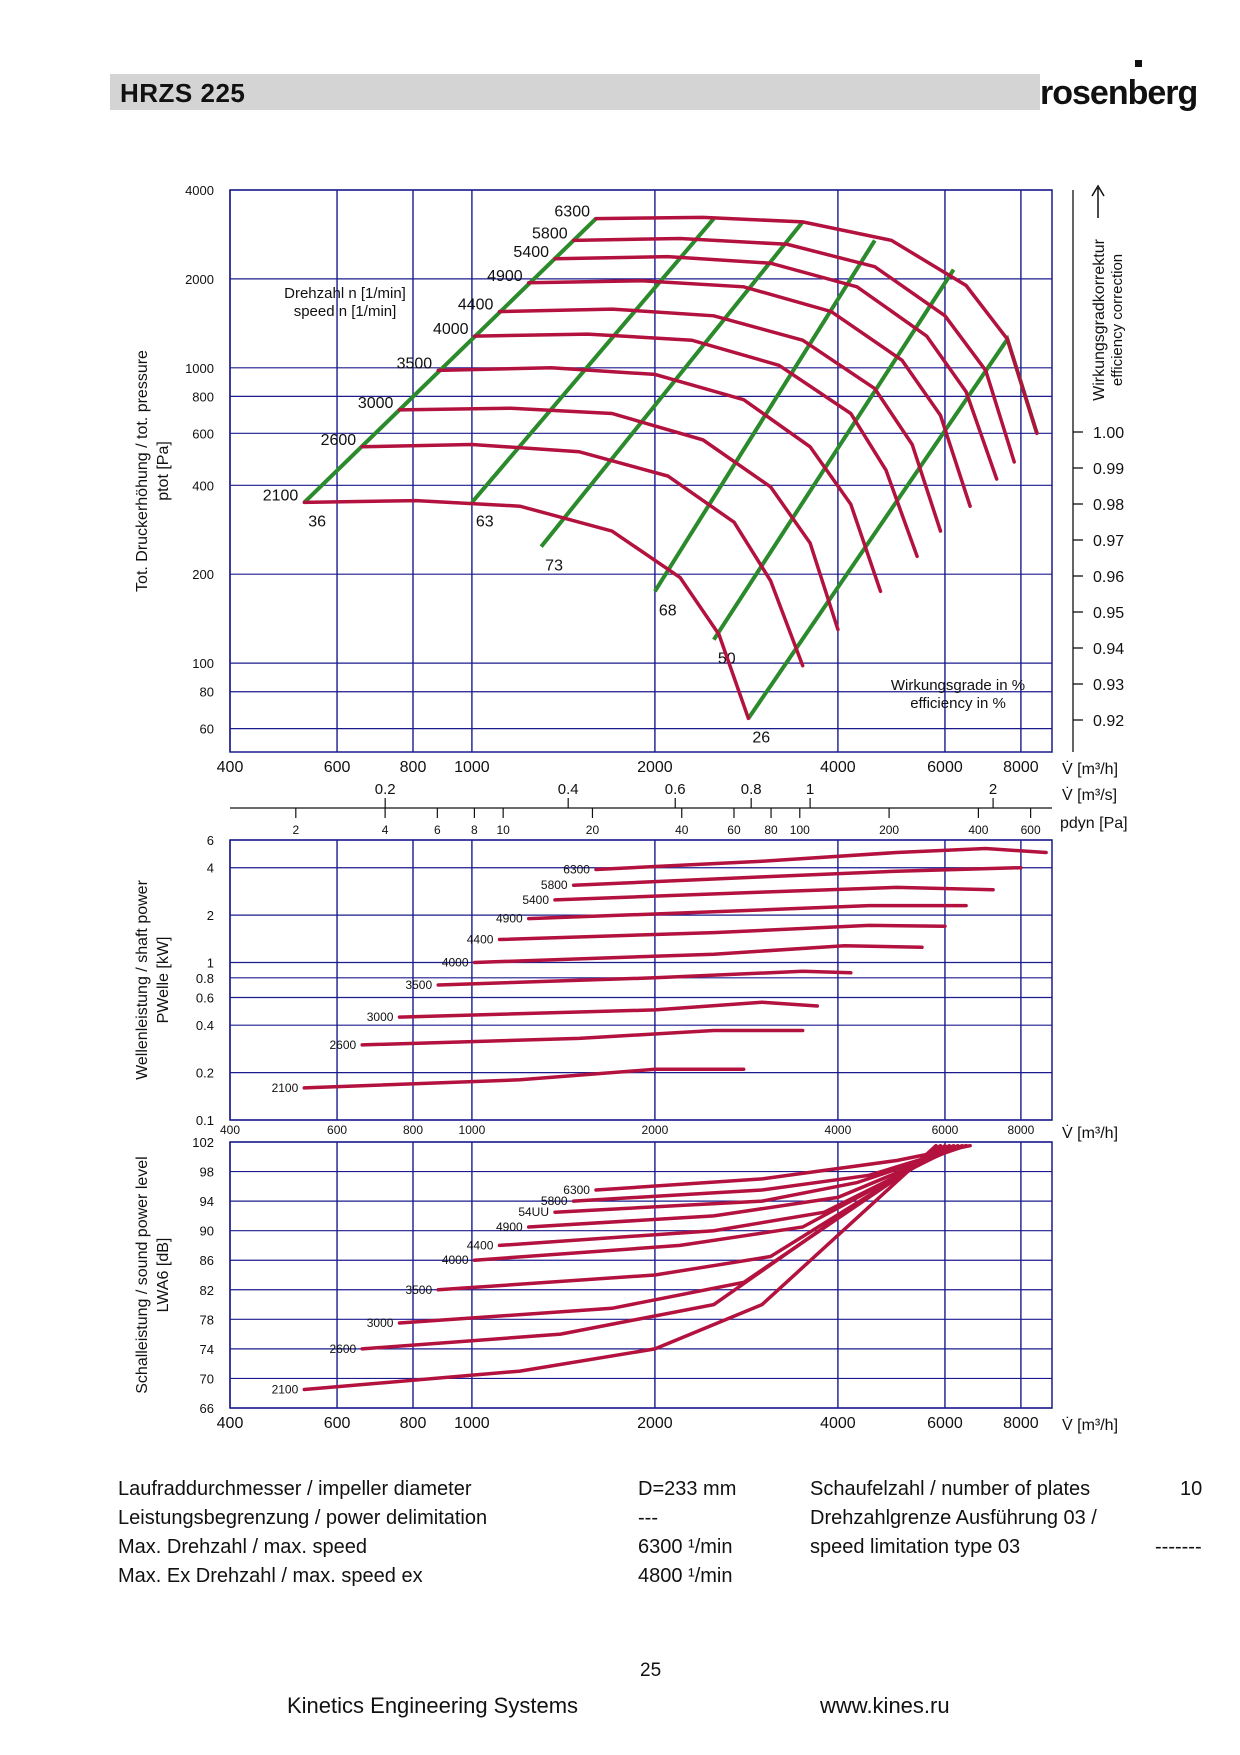  Describe the element at coordinates (978, 830) in the screenshot. I see `pdyn-tick-label: 400` at that location.